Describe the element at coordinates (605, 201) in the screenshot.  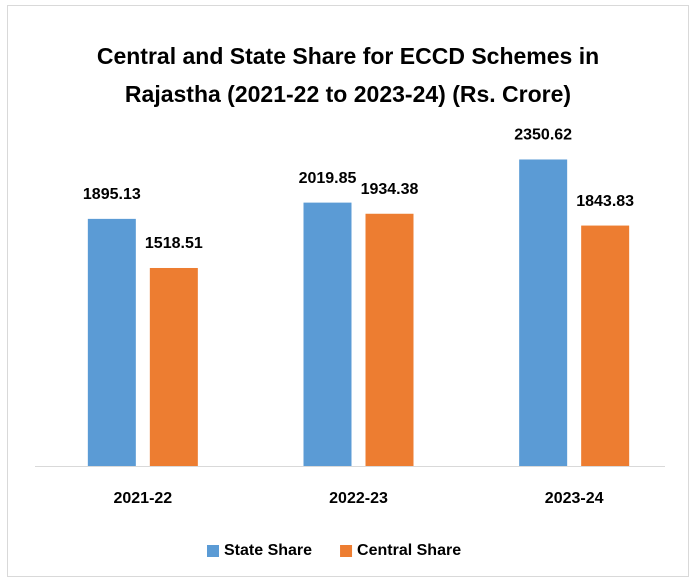
I see `data-label: 1843.83` at that location.